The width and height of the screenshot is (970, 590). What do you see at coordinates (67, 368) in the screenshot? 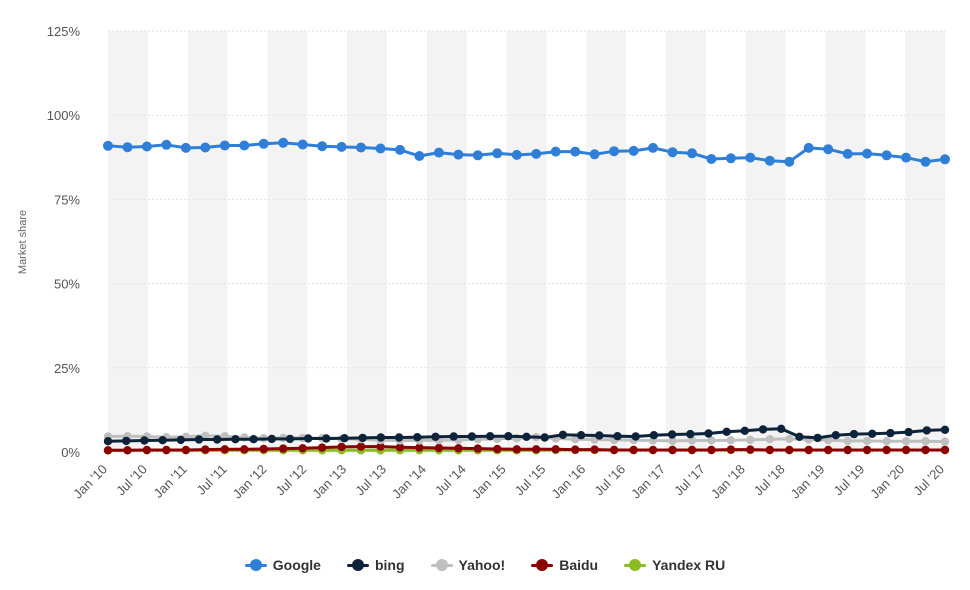
I see `y-tick-label: 25%` at bounding box center [67, 368].